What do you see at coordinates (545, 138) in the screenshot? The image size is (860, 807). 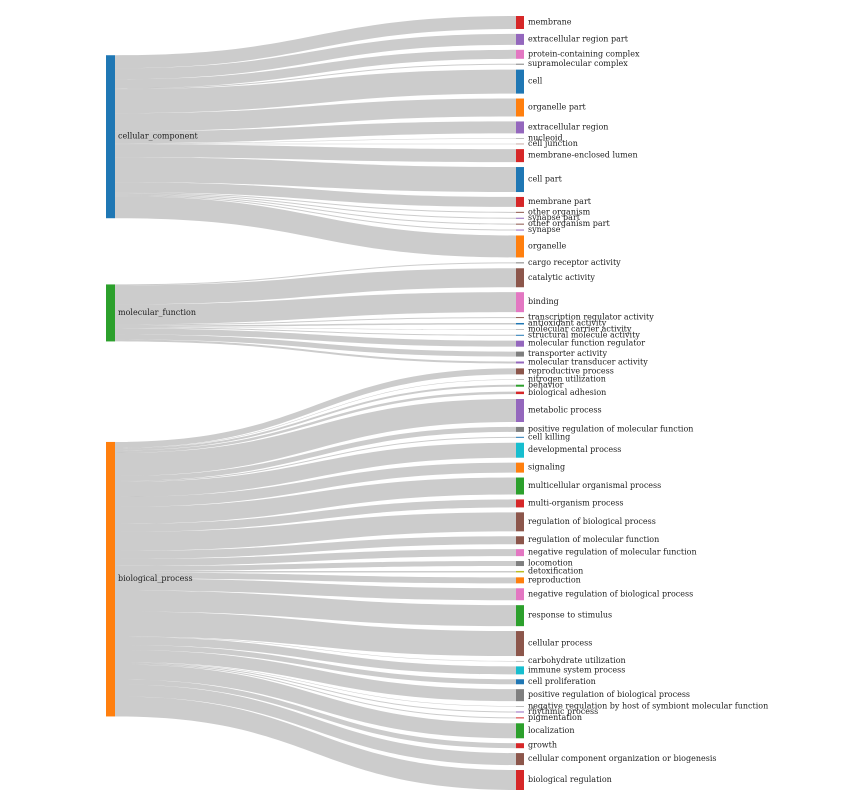 I see `target-label: nucleoid` at bounding box center [545, 138].